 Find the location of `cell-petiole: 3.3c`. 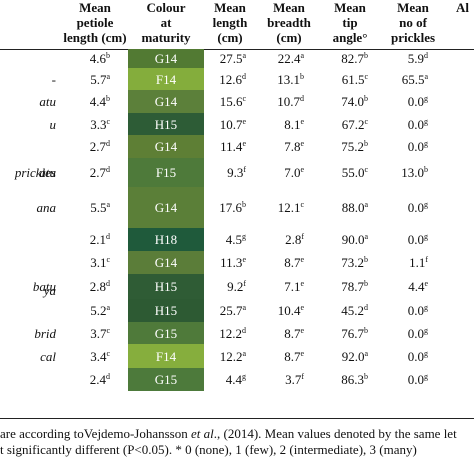

cell-petiole: 3.3c is located at coordinates (100, 124).